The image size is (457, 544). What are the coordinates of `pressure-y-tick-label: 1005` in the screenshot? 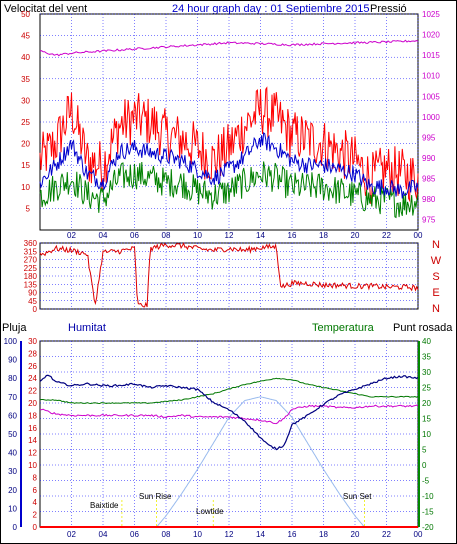 It's located at (431, 96).